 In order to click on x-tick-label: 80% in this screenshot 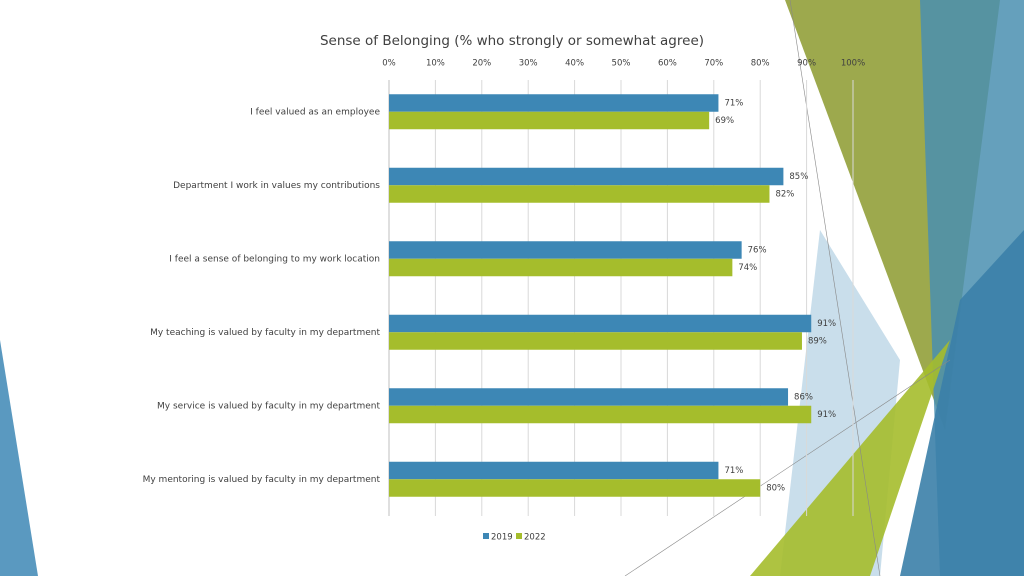, I will do `click(760, 64)`.